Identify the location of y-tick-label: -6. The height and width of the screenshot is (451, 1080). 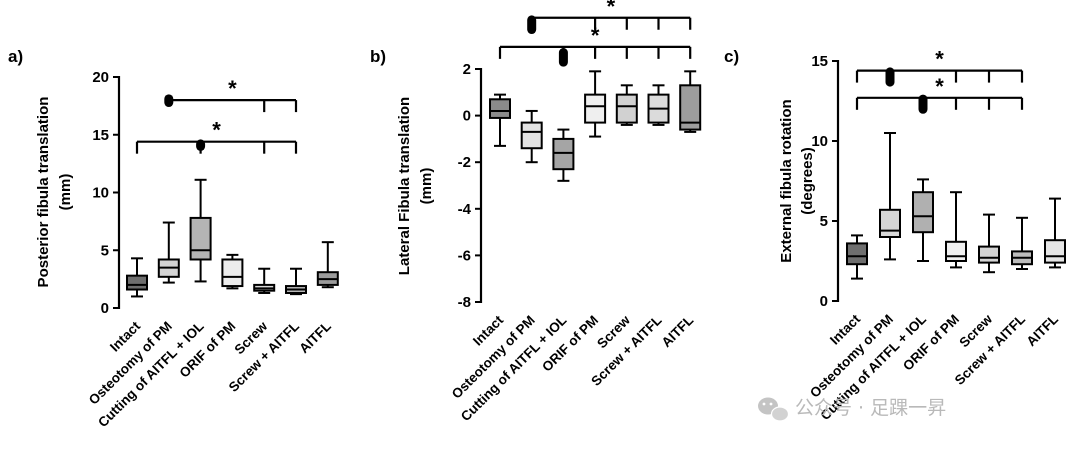
(464, 255).